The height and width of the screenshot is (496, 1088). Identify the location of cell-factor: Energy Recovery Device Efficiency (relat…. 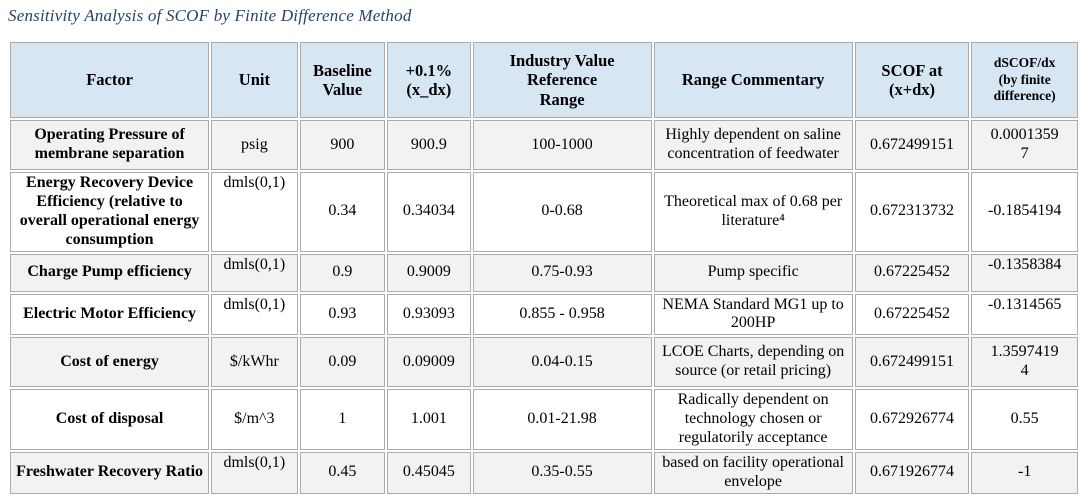
(110, 212).